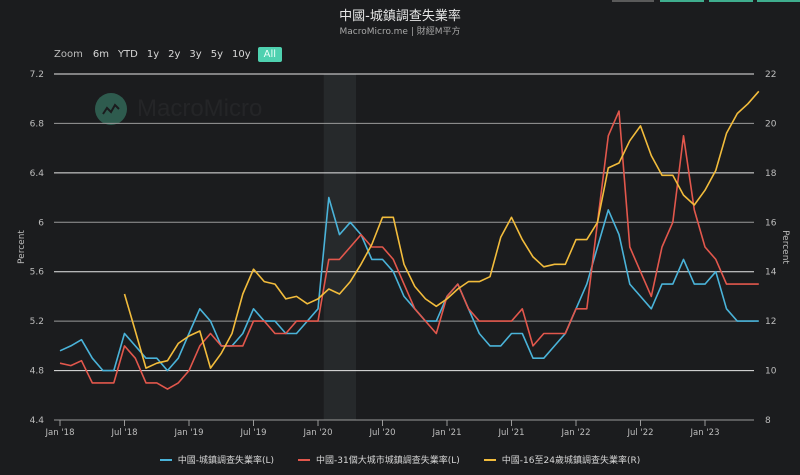 The height and width of the screenshot is (475, 800). I want to click on svg-text: Jan '20, so click(318, 433).